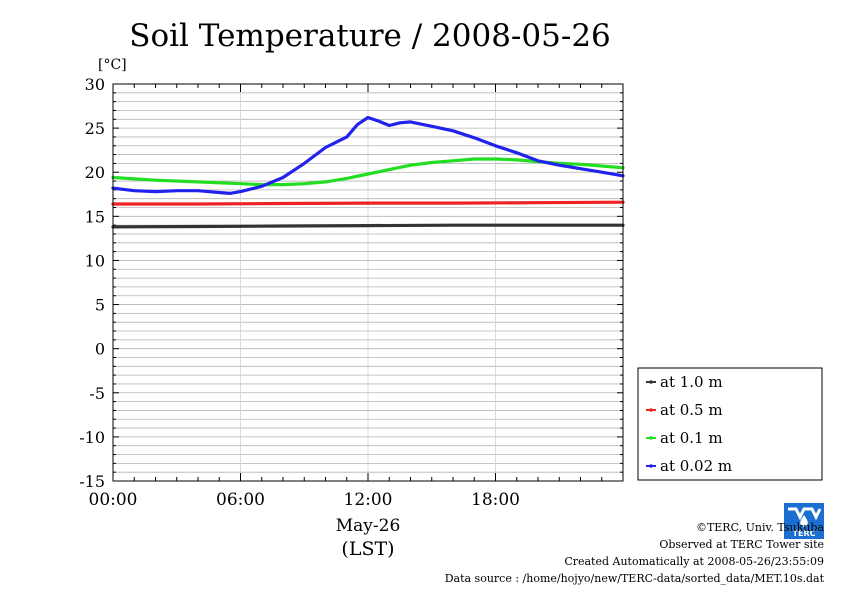  What do you see at coordinates (92, 481) in the screenshot?
I see `y-tick-label: -15` at bounding box center [92, 481].